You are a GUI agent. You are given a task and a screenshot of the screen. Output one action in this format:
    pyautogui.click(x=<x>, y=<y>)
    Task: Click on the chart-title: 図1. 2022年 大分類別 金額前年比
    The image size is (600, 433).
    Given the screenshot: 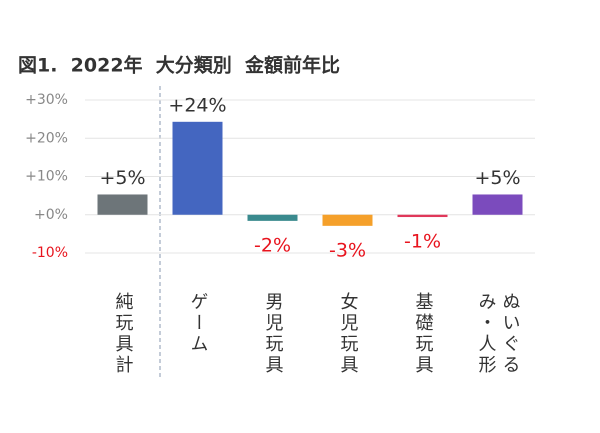 What is the action you would take?
    pyautogui.click(x=179, y=65)
    